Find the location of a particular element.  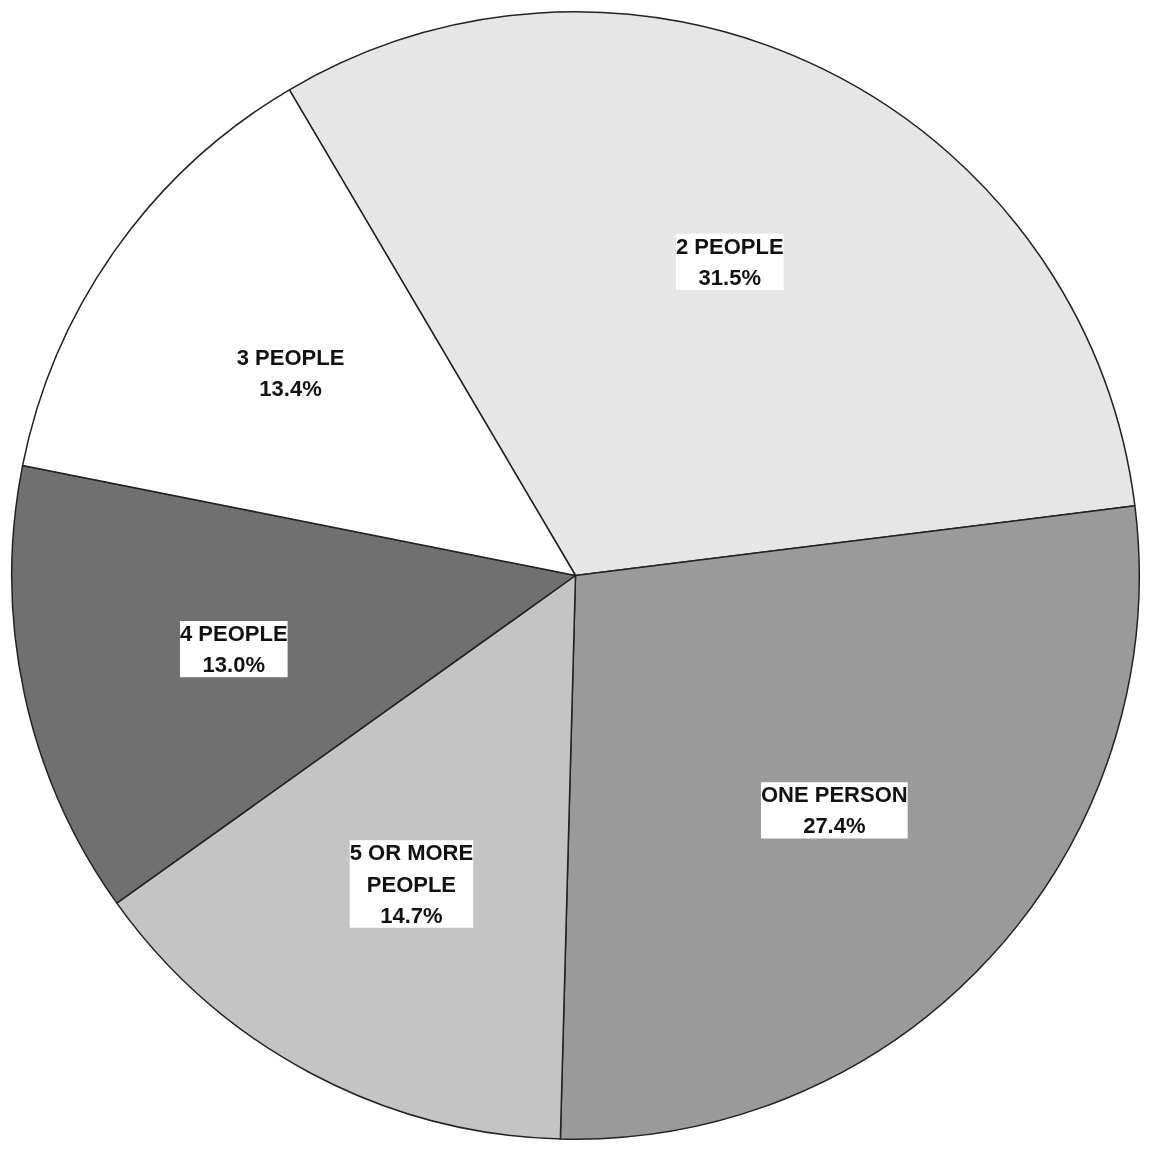

slice-label: ONE PERSON is located at coordinates (834, 795).